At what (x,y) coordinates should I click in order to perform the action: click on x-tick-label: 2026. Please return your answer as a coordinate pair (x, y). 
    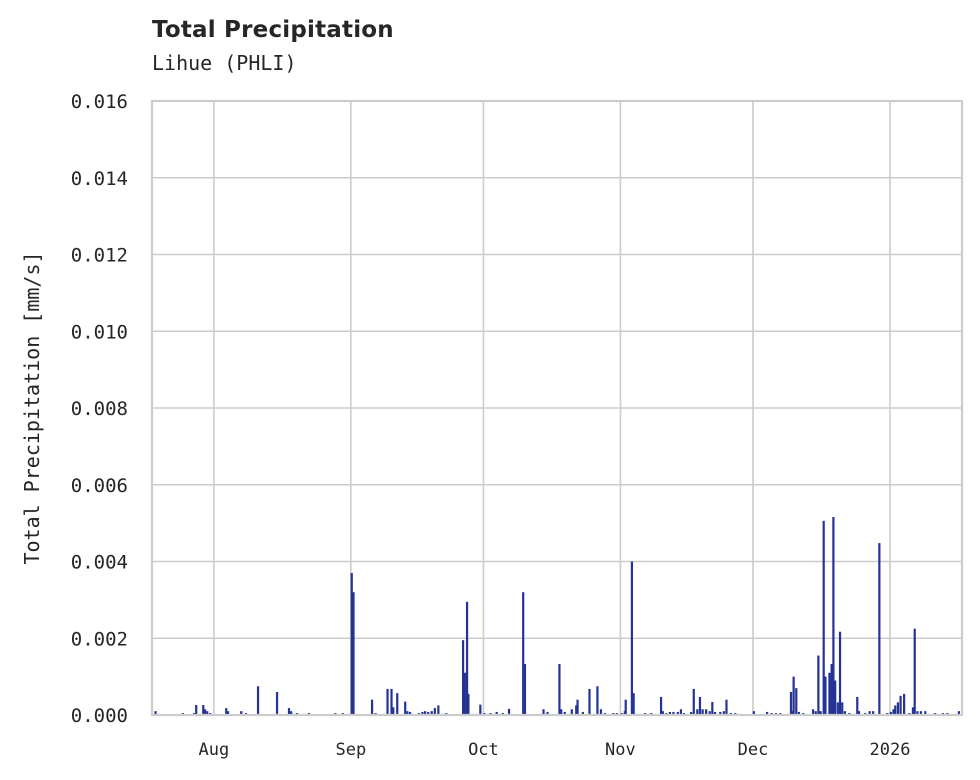
    Looking at the image, I should click on (889, 750).